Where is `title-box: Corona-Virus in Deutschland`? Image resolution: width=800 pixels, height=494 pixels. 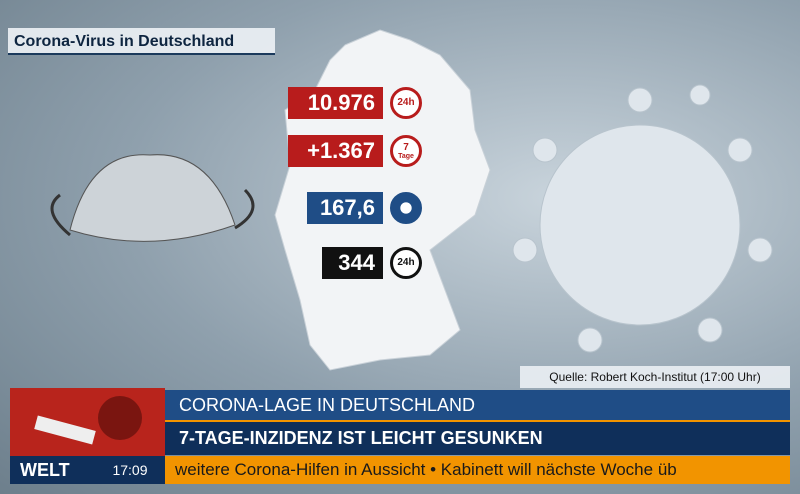 title-box: Corona-Virus in Deutschland is located at coordinates (141, 41).